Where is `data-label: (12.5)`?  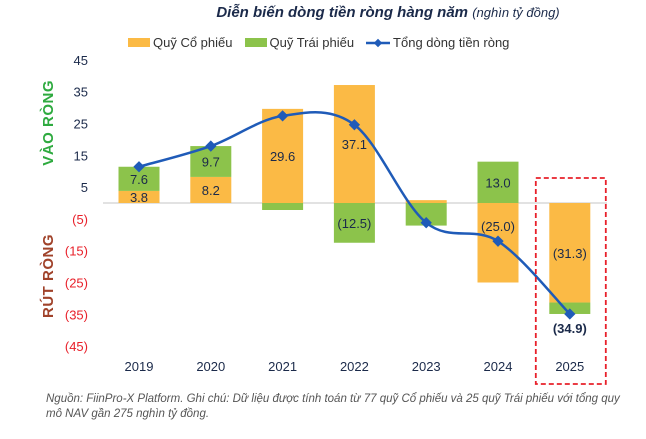 data-label: (12.5) is located at coordinates (354, 223).